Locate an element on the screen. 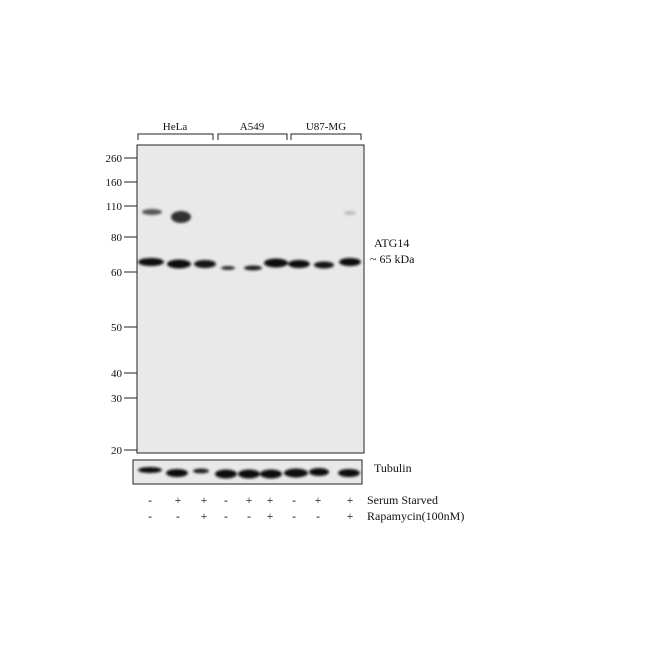 The image size is (650, 650). mw-label: 20 is located at coordinates (117, 451).